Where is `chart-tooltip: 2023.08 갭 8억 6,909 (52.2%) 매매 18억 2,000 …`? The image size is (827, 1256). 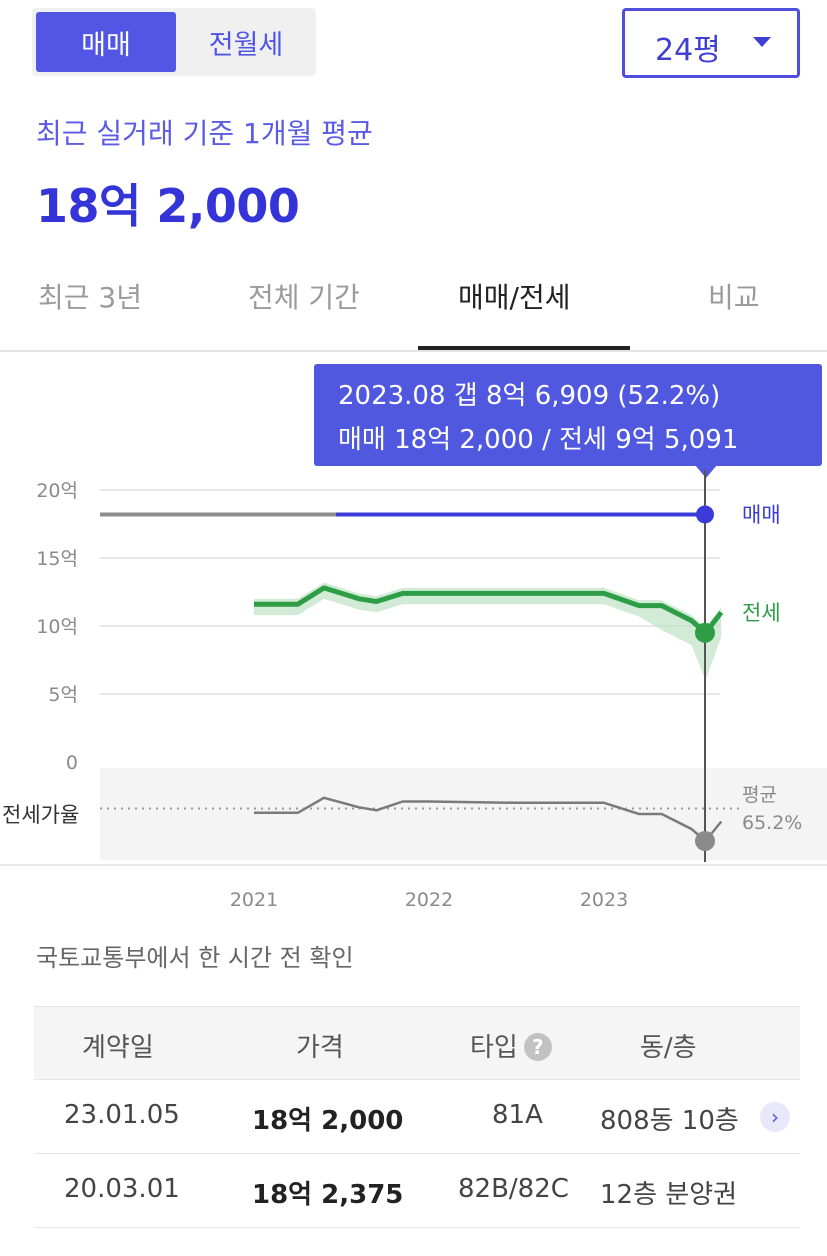 chart-tooltip: 2023.08 갭 8억 6,909 (52.2%) 매매 18억 2,000 … is located at coordinates (568, 415).